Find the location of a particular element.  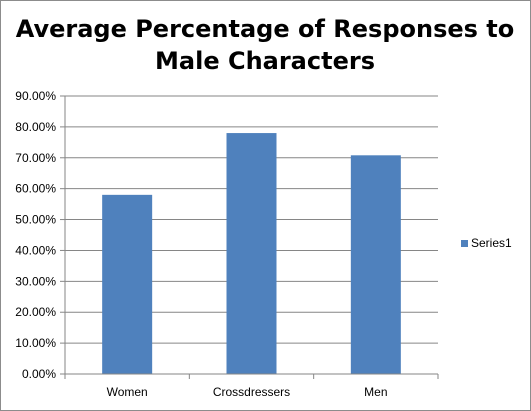

y-tick-label: 90.00% is located at coordinates (35, 96).